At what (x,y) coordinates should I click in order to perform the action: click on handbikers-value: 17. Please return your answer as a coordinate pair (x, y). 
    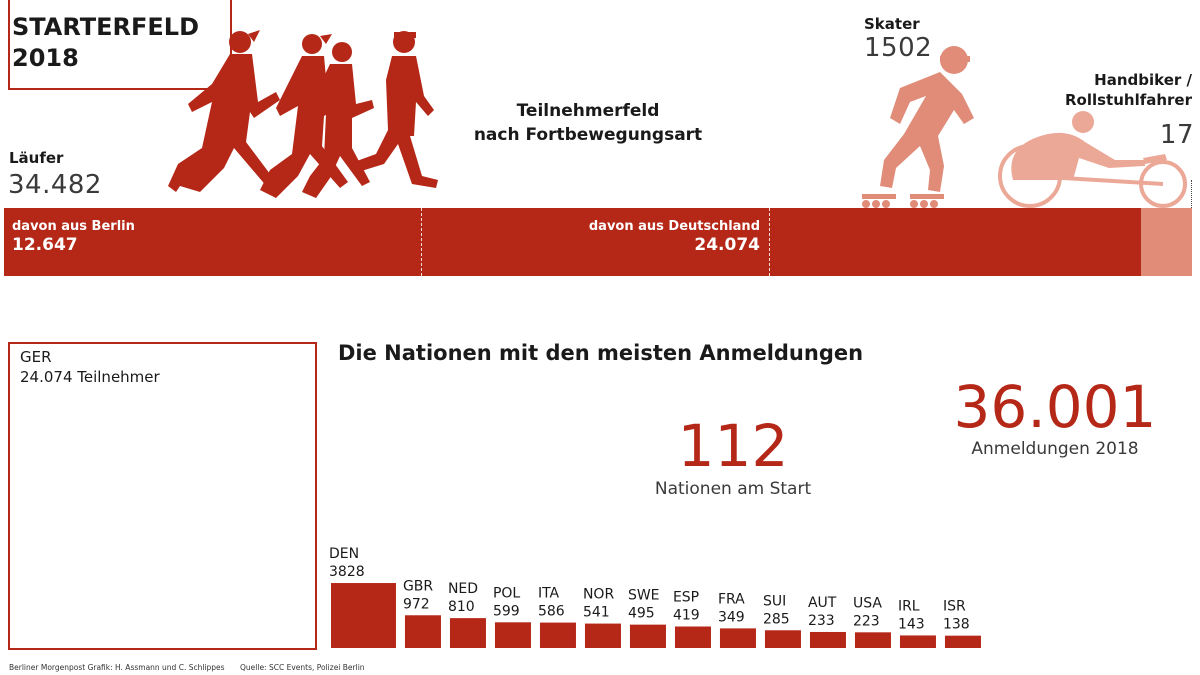
    Looking at the image, I should click on (1176, 135).